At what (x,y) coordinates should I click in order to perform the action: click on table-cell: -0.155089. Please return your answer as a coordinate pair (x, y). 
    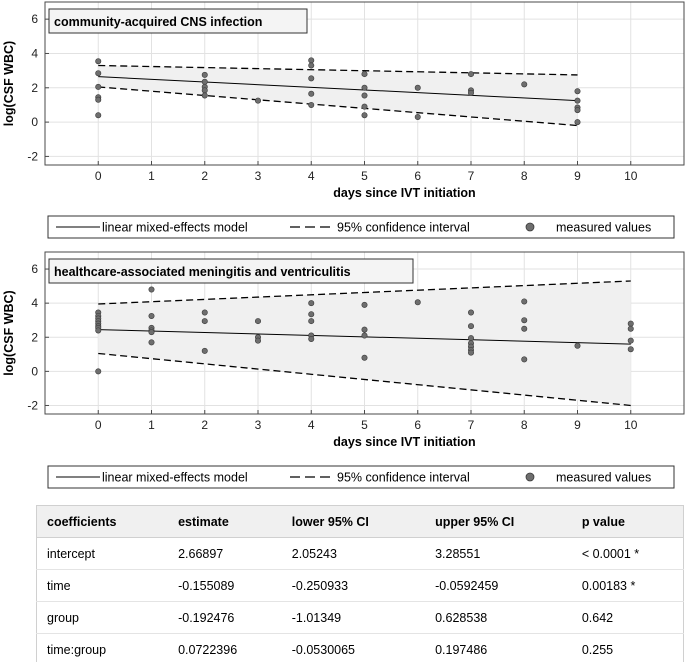
    Looking at the image, I should click on (225, 585).